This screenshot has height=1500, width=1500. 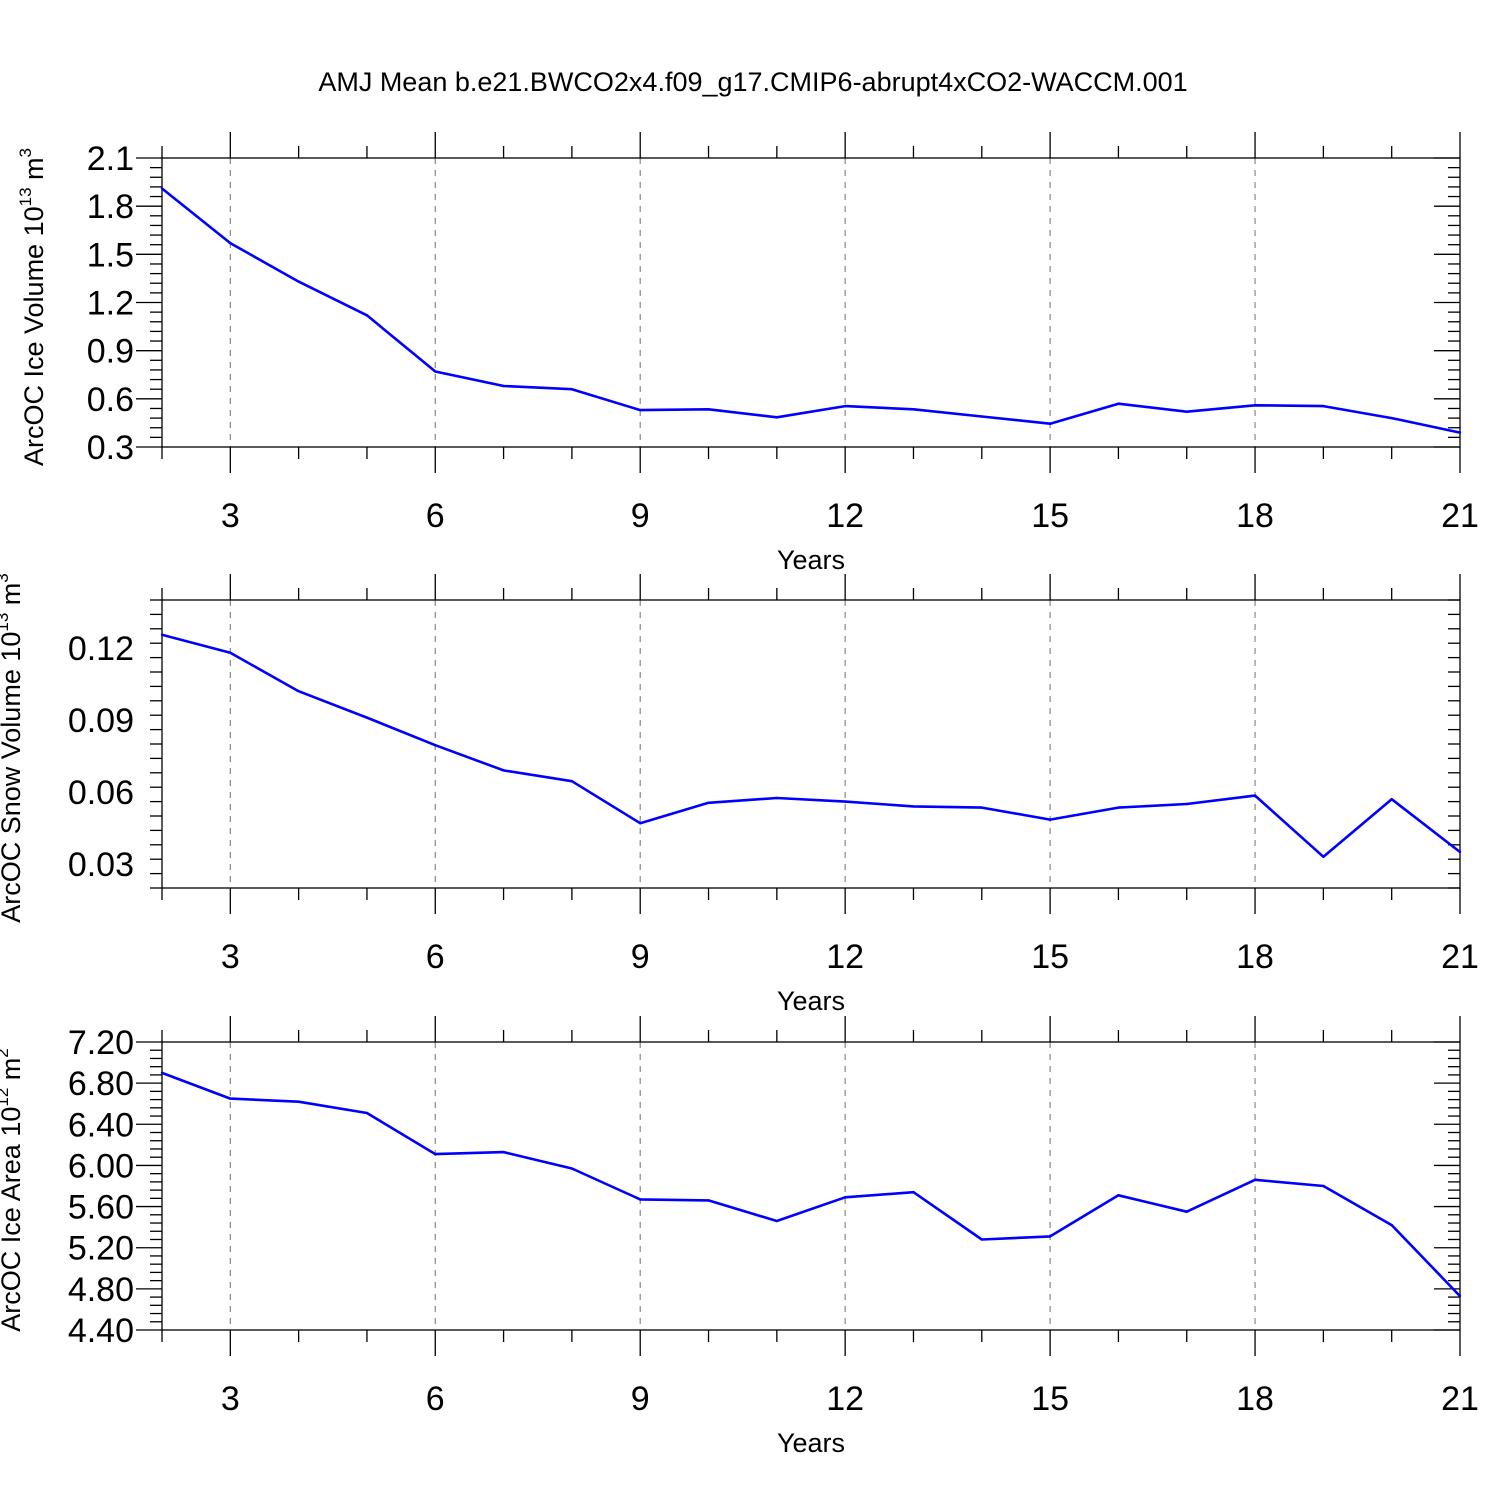 What do you see at coordinates (110, 352) in the screenshot?
I see `y-tick-label: 0.9` at bounding box center [110, 352].